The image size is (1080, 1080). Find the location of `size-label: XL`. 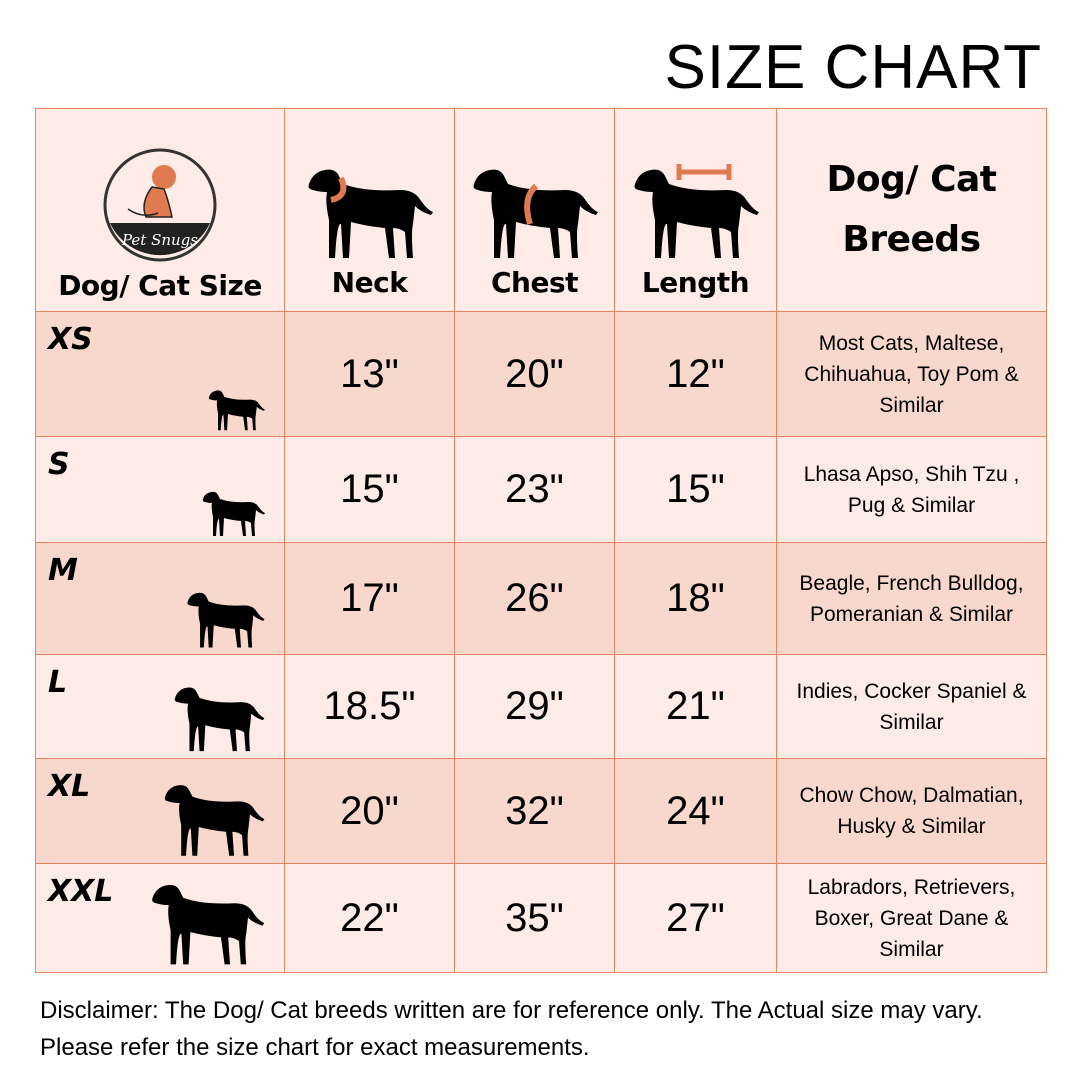

size-label: XL is located at coordinates (69, 786).